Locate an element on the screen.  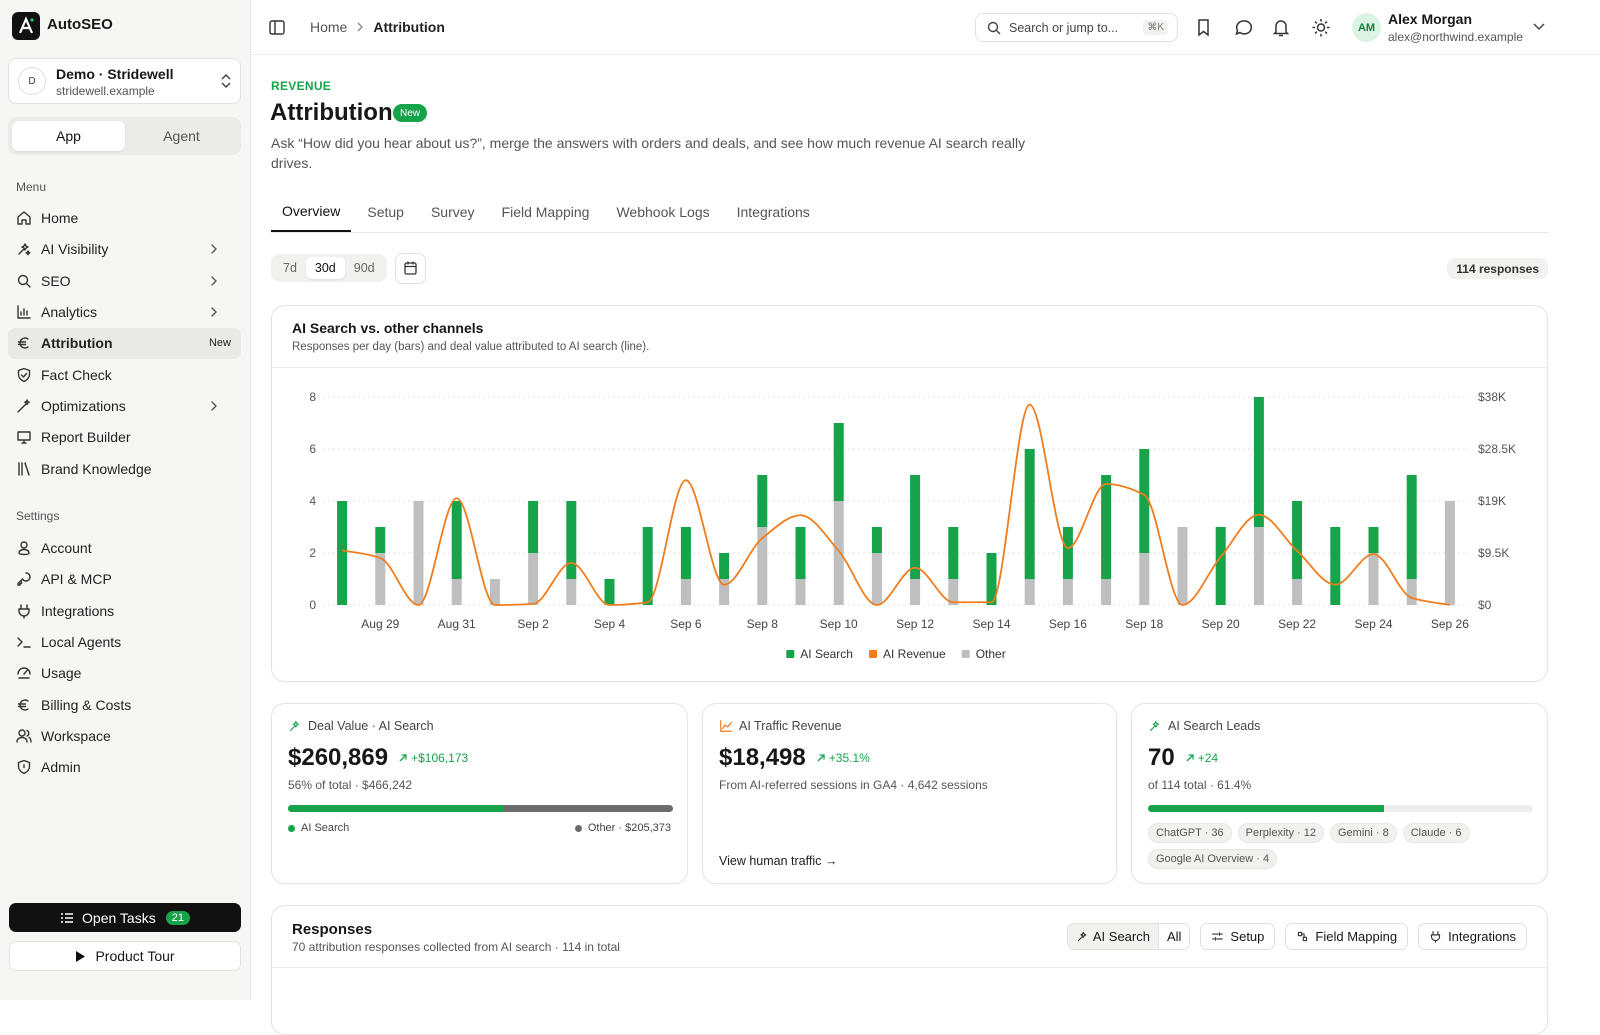
workspace-name: Demo · Stridewell is located at coordinates (115, 74).